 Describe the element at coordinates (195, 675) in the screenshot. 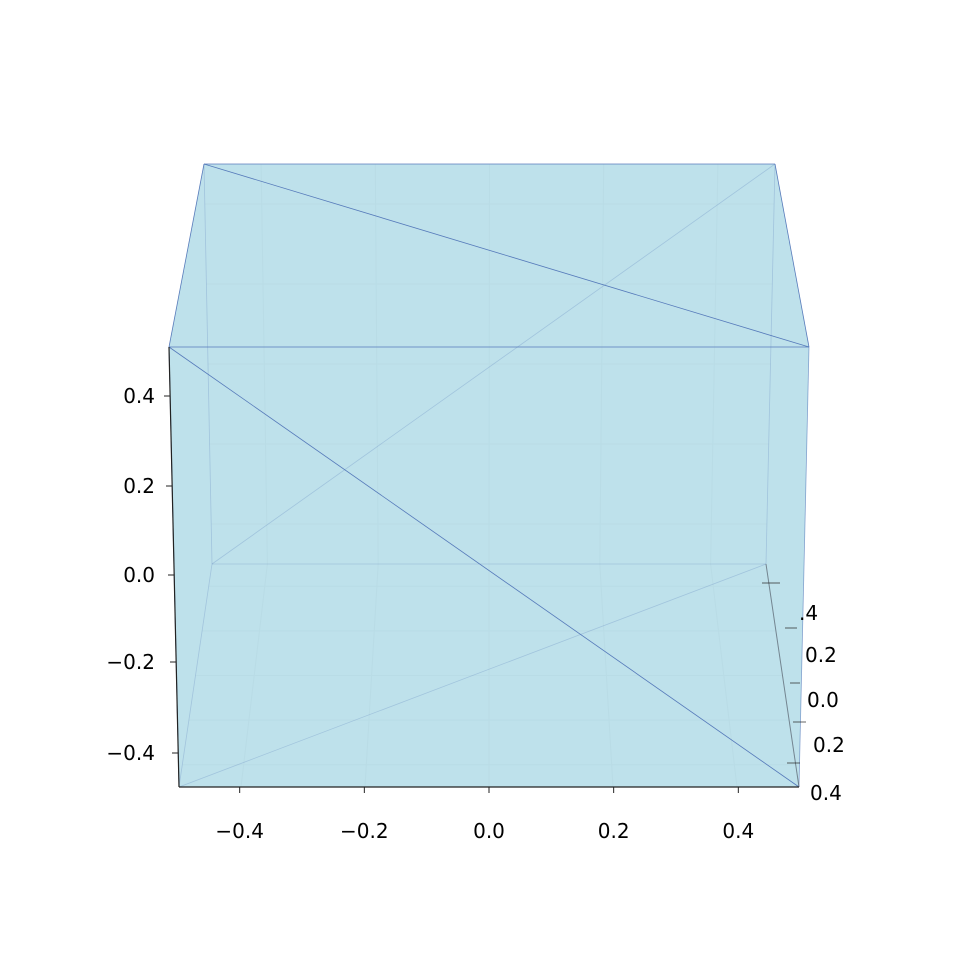

I see `edge-floor-left` at that location.